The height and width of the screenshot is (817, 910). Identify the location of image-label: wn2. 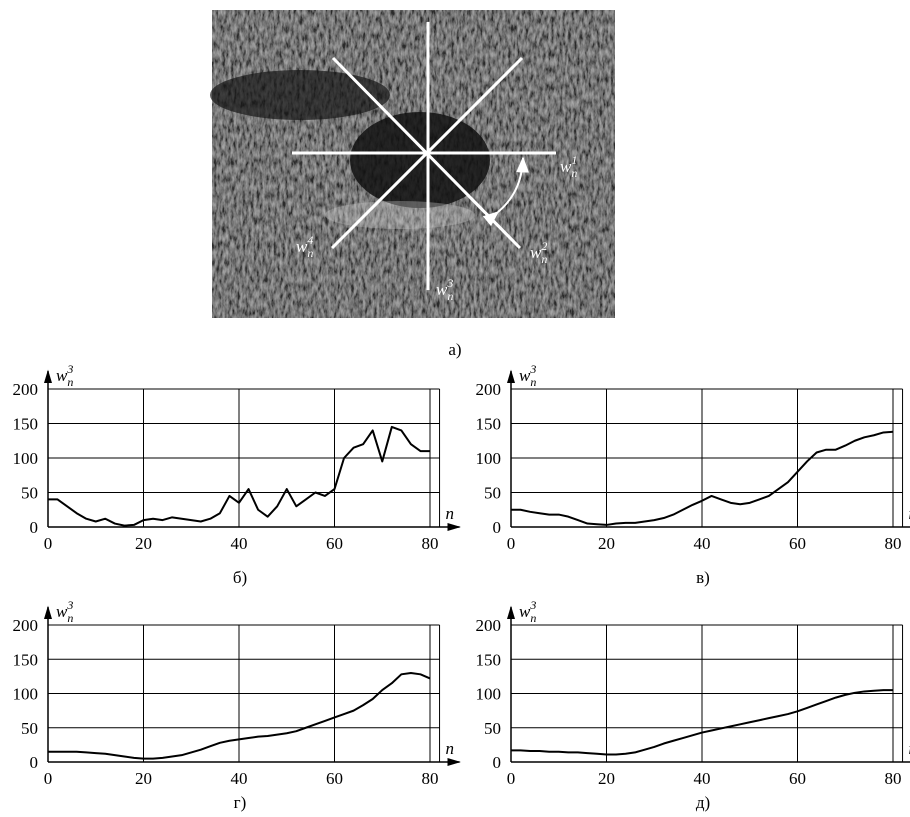
(538, 252).